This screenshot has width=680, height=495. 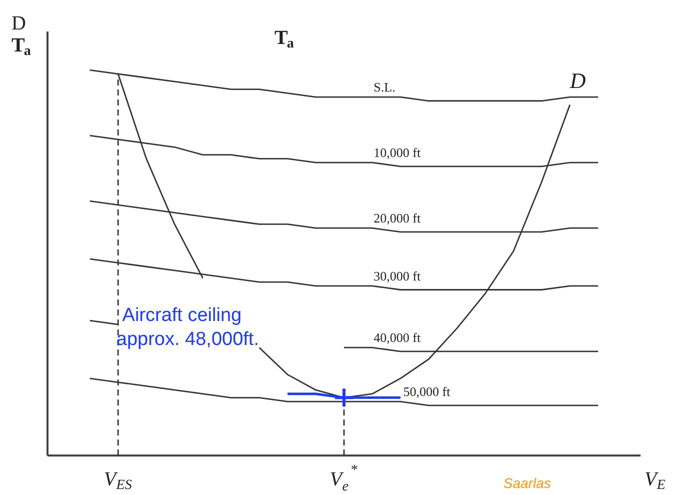 I want to click on series-label: 30,000 ft, so click(x=397, y=276).